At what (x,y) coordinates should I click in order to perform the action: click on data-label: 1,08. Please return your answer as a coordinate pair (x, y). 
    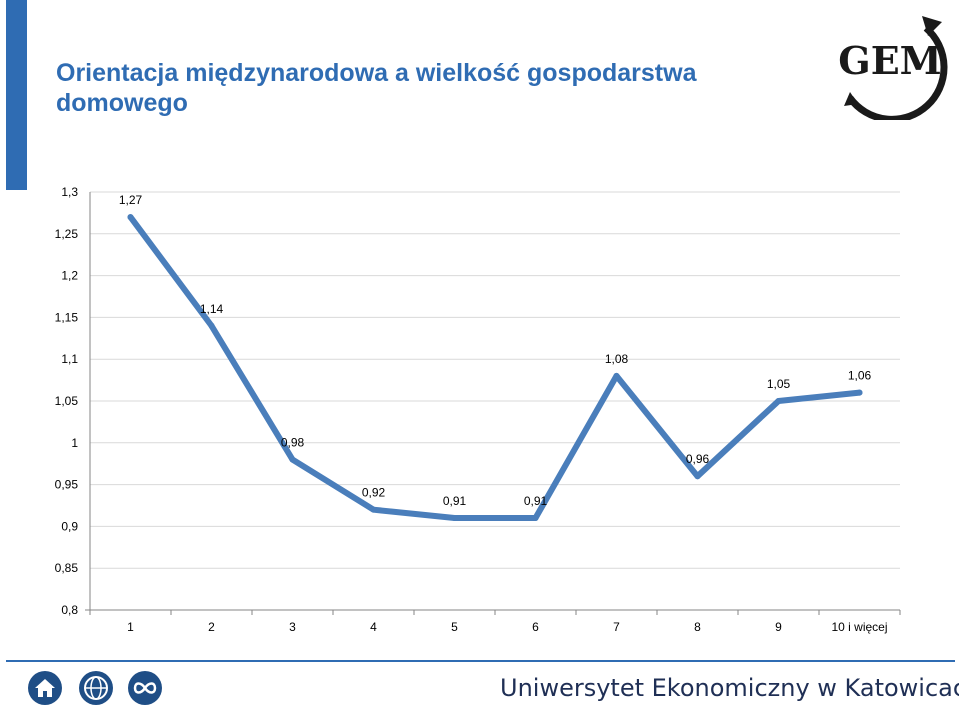
    Looking at the image, I should click on (617, 359).